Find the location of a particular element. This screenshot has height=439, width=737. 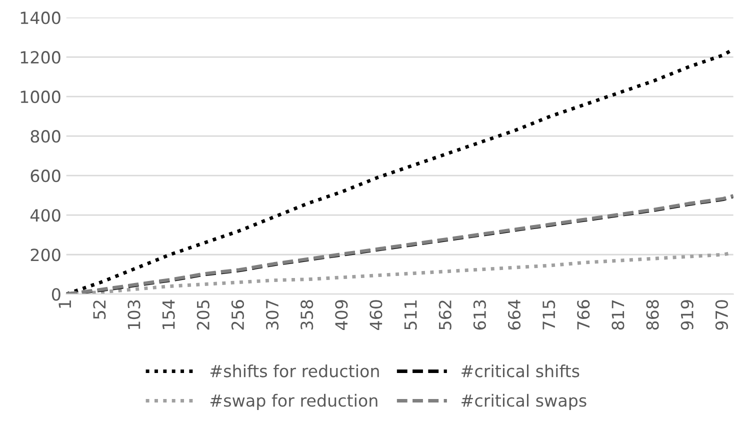

x-tick-label: 919 is located at coordinates (687, 315).